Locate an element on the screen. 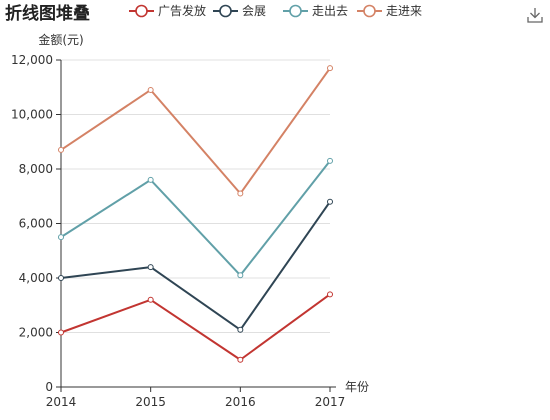  legend-item-1: 广告发放 is located at coordinates (167, 10).